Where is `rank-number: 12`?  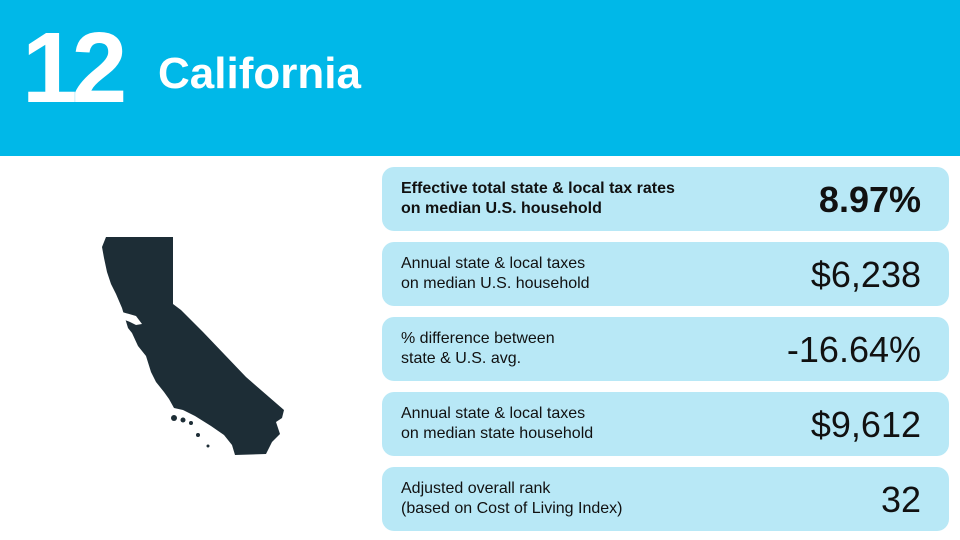 rank-number: 12 is located at coordinates (74, 68).